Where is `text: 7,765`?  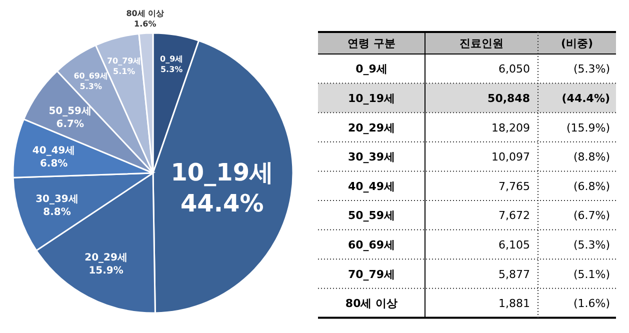
text: 7,765 is located at coordinates (514, 186).